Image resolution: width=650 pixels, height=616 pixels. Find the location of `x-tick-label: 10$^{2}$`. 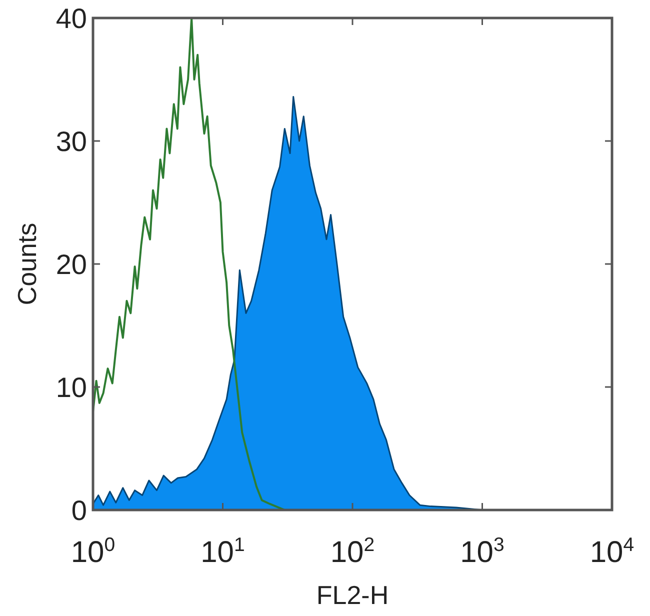

x-tick-label: 10$^{2}$ is located at coordinates (352, 551).